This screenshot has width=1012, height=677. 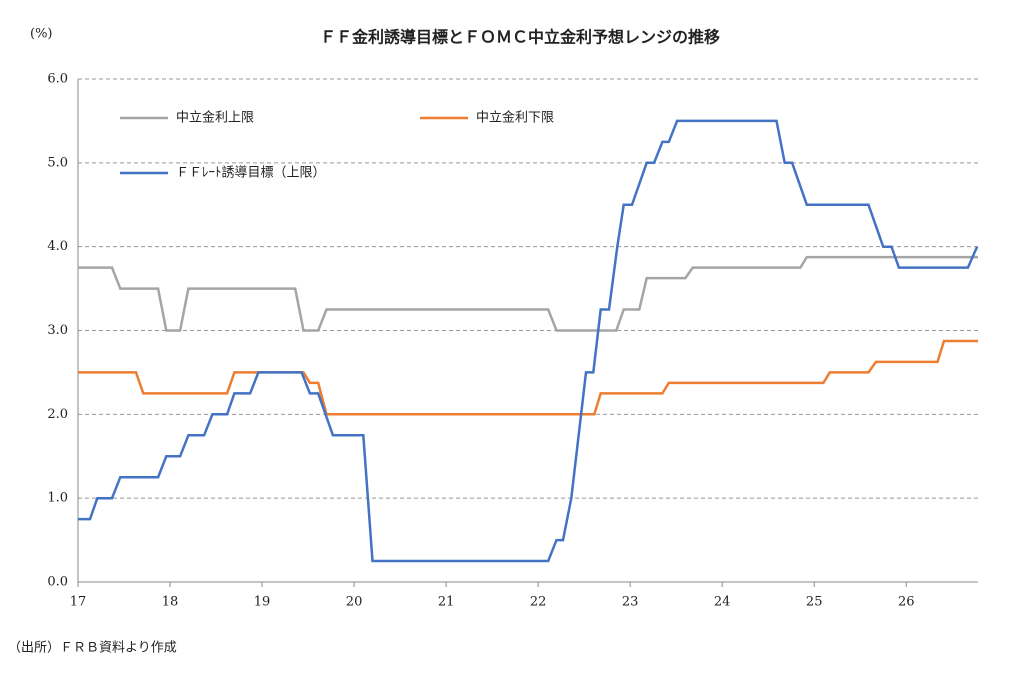 What do you see at coordinates (722, 602) in the screenshot?
I see `x-tick-label: 24` at bounding box center [722, 602].